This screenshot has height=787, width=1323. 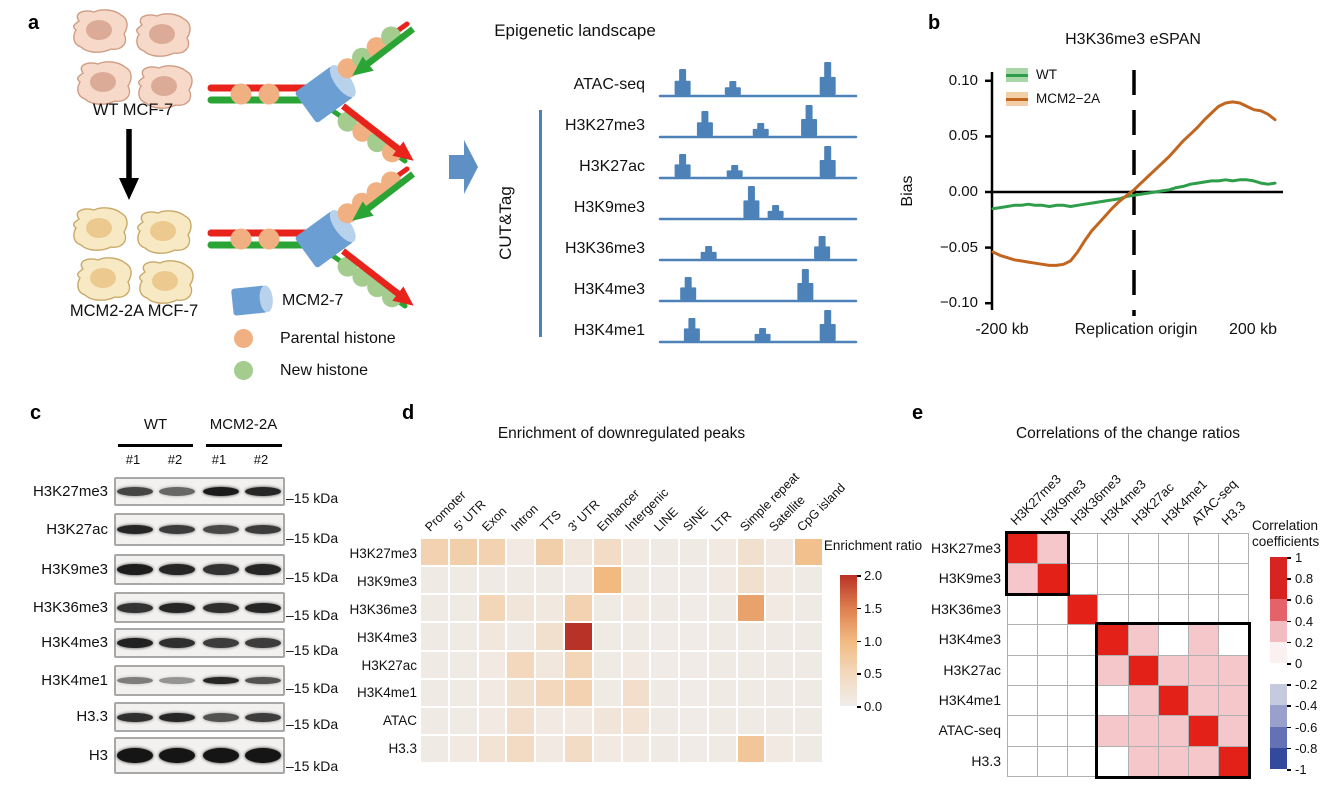 What do you see at coordinates (132, 59) in the screenshot?
I see `wt-cells-illustration` at bounding box center [132, 59].